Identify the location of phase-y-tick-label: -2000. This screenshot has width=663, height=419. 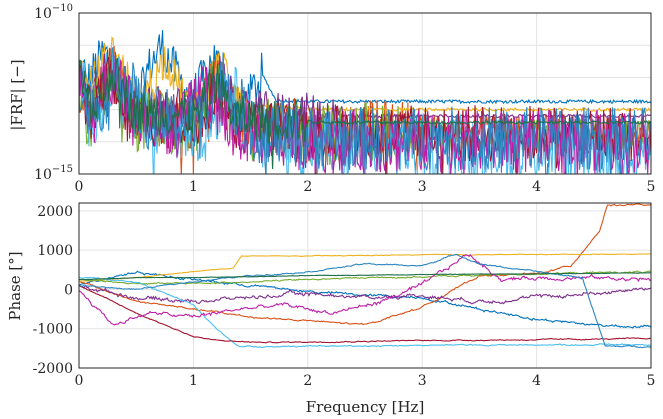
(53, 369).